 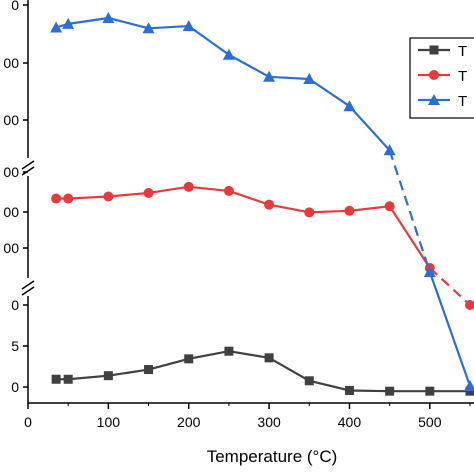 I want to click on legend-box, so click(x=441, y=78).